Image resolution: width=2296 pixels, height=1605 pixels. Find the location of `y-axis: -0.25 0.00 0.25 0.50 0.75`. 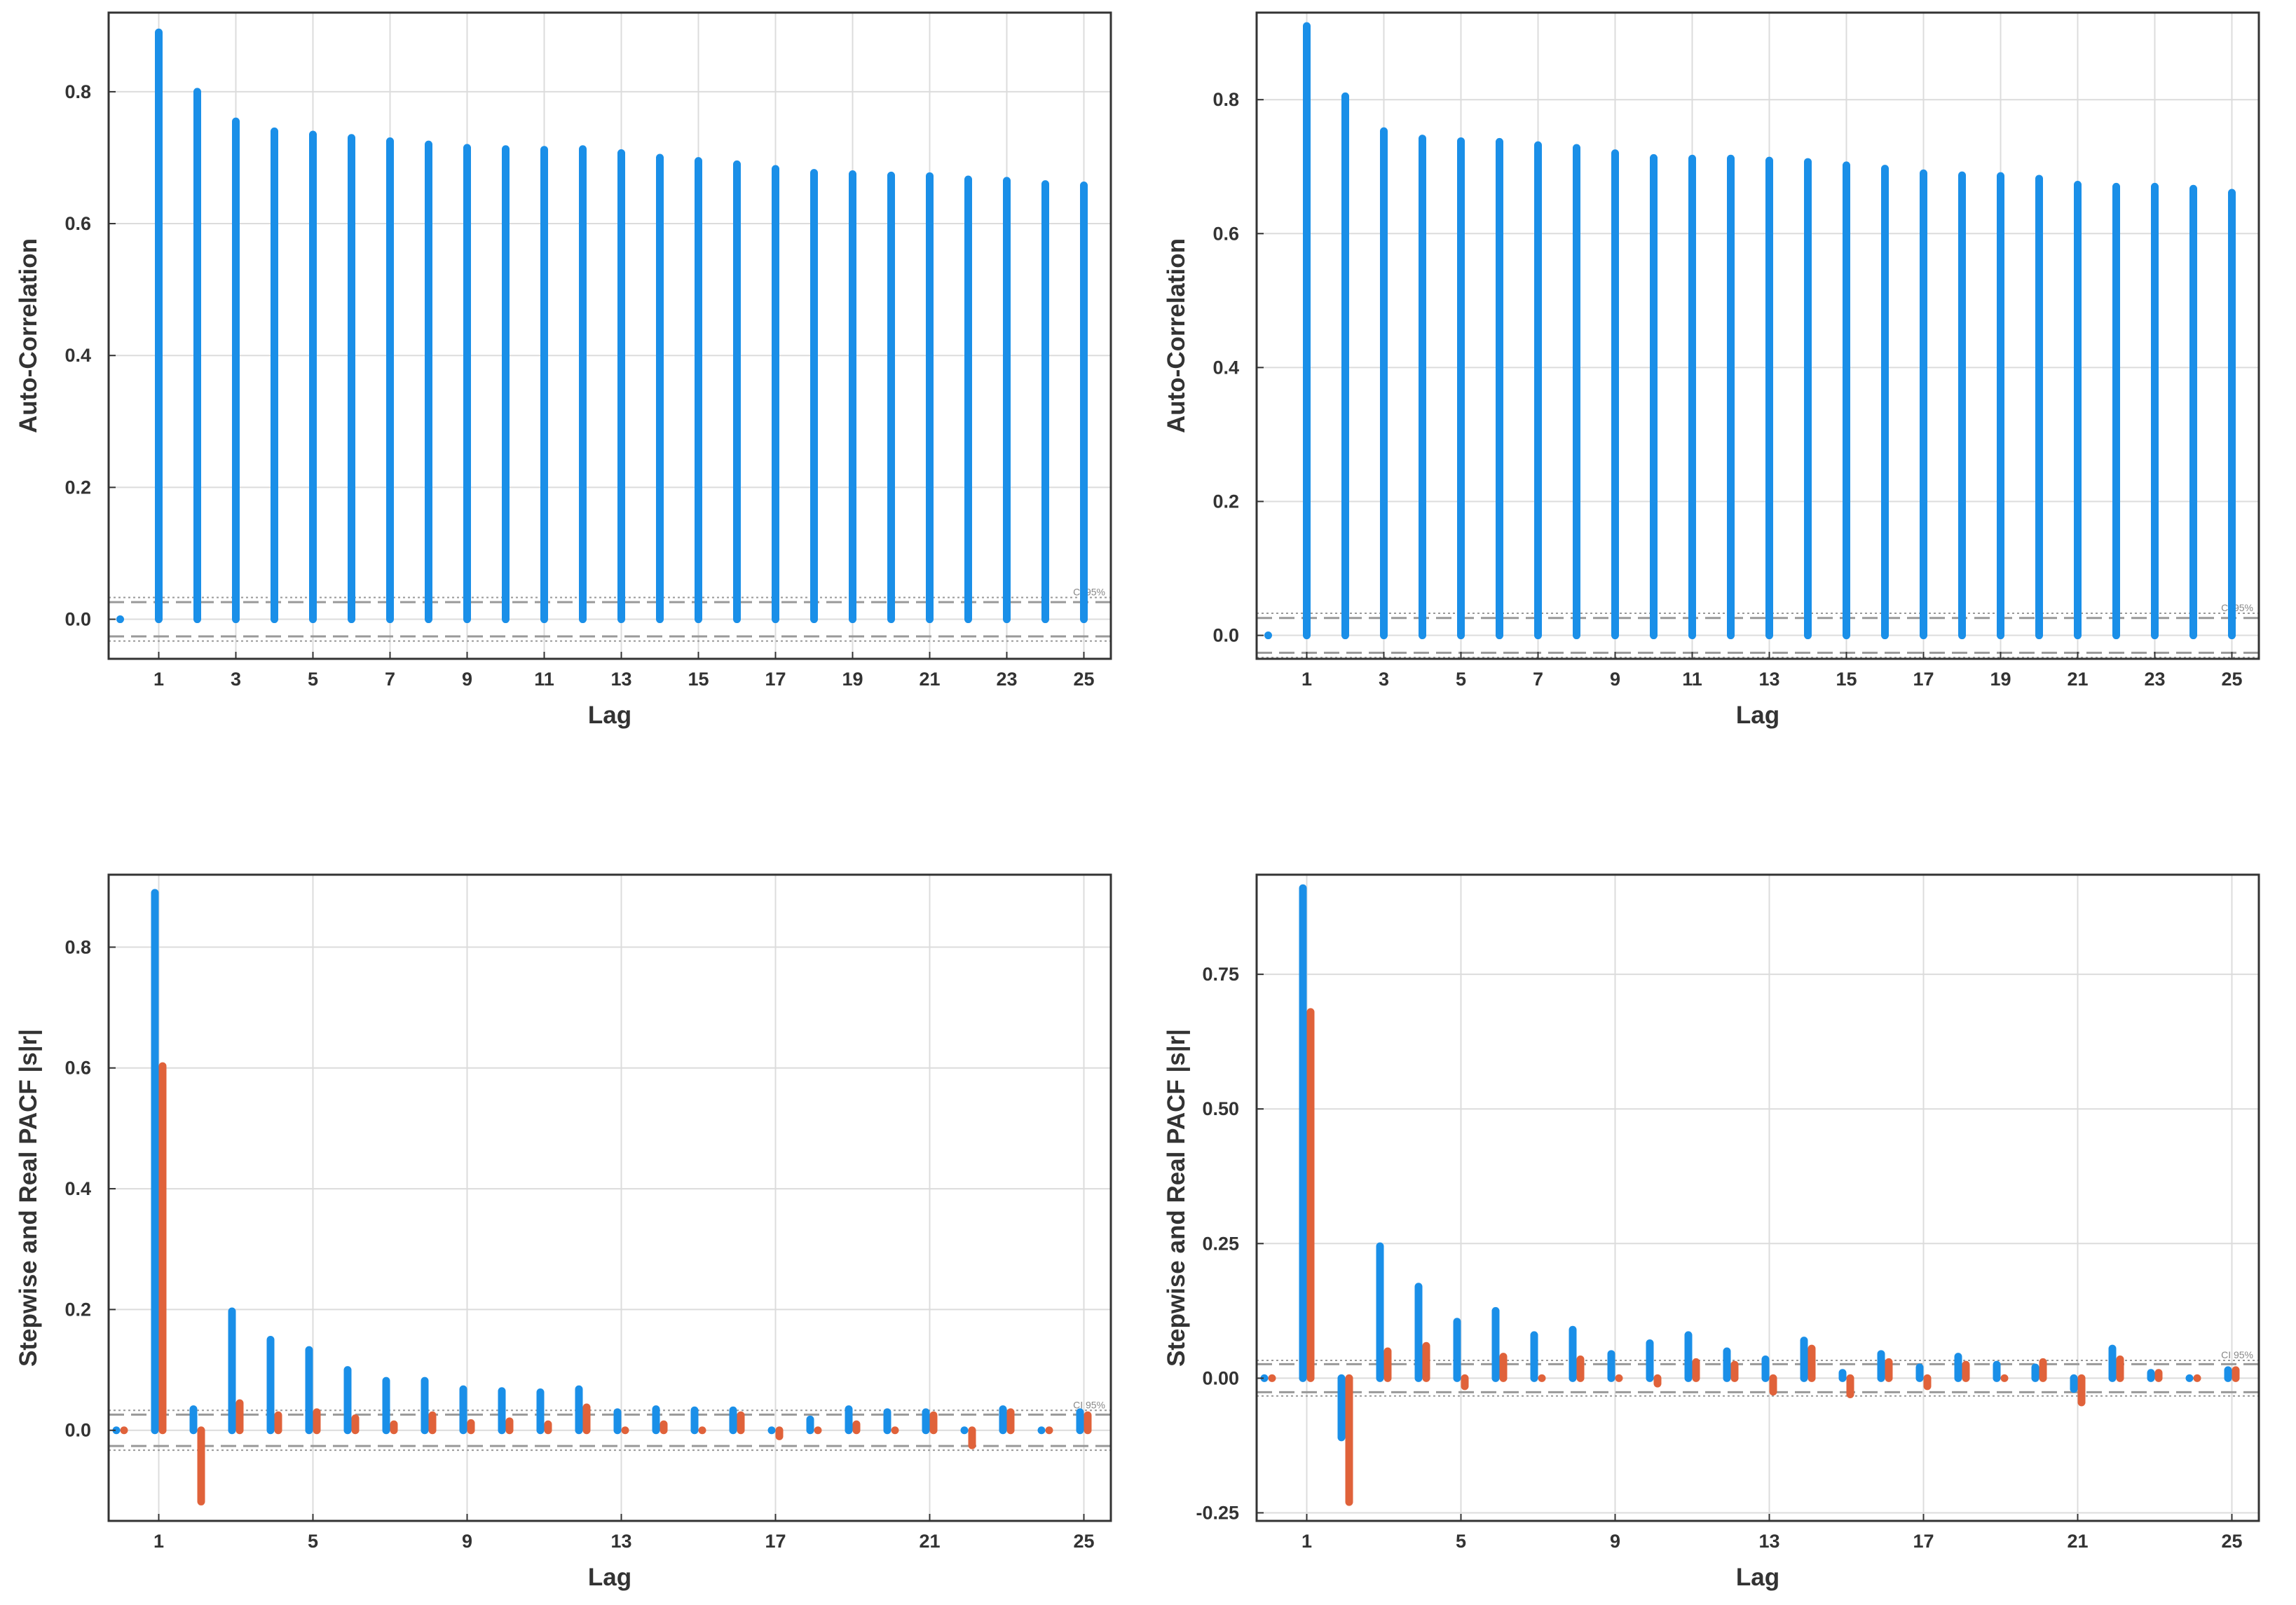

y-axis: -0.25 0.00 0.25 0.50 0.75 is located at coordinates (1230, 1243).